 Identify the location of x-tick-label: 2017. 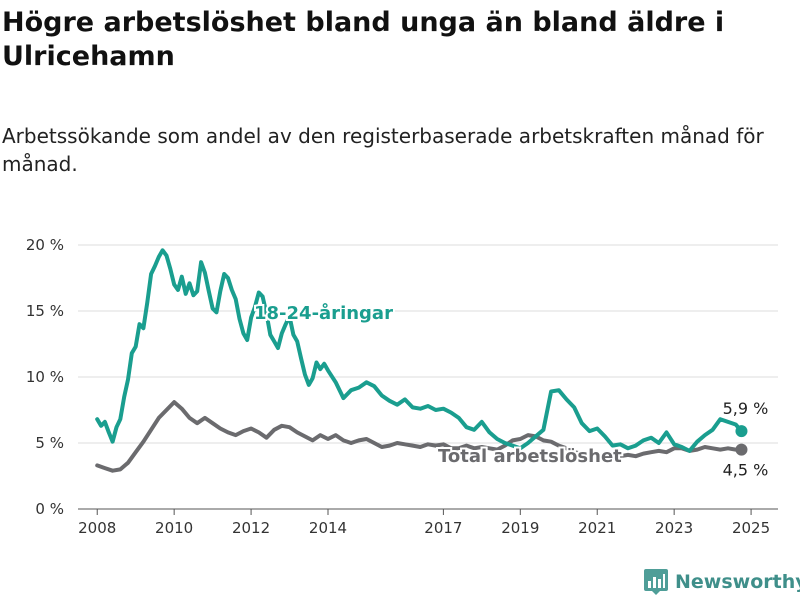
(443, 528).